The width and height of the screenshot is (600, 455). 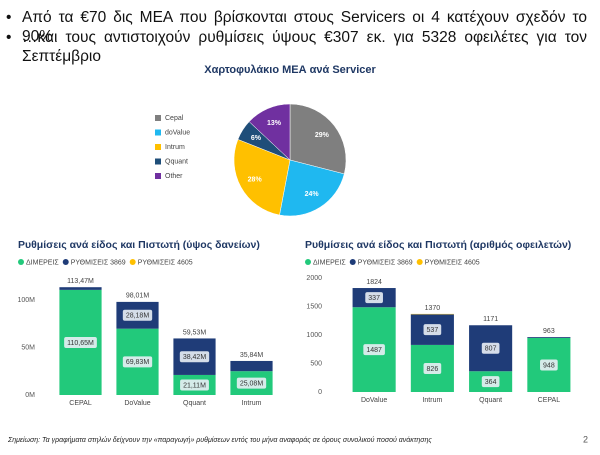 I want to click on segment-label: 826, so click(x=432, y=368).